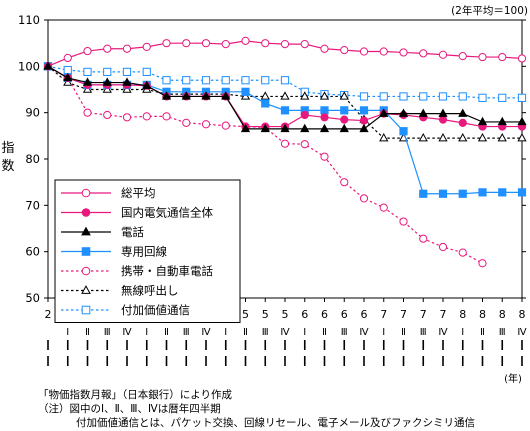 Image resolution: width=530 pixels, height=431 pixels. What do you see at coordinates (32, 298) in the screenshot?
I see `y-tick-label: 50` at bounding box center [32, 298].